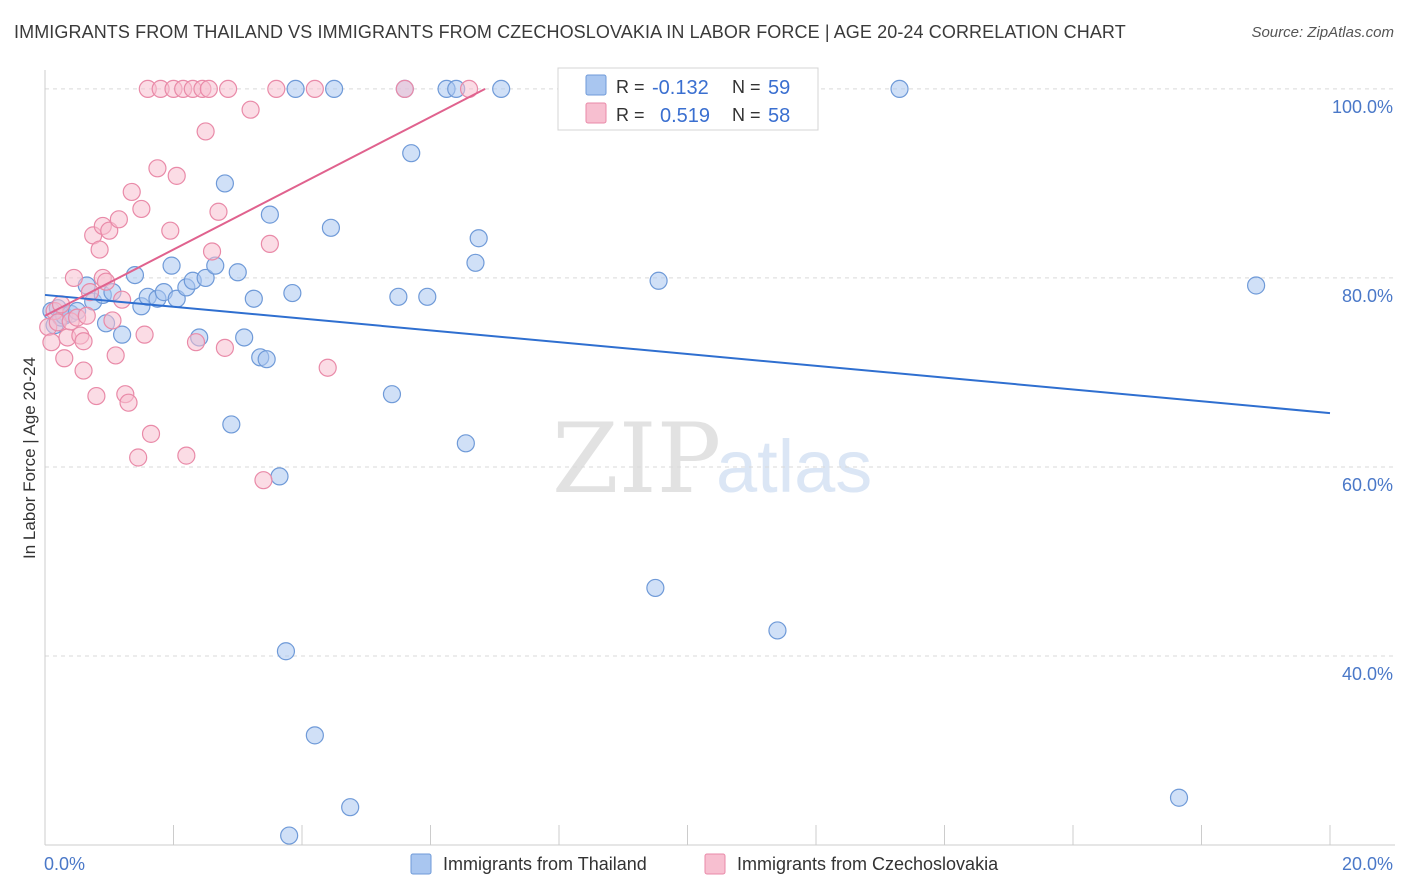  I want to click on legend-swatch-czechoslovakia, so click(596, 113).